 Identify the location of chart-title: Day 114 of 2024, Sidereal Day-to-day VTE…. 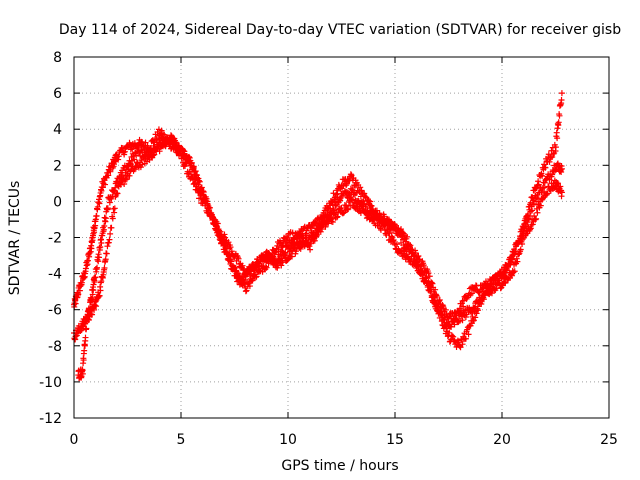
(340, 30).